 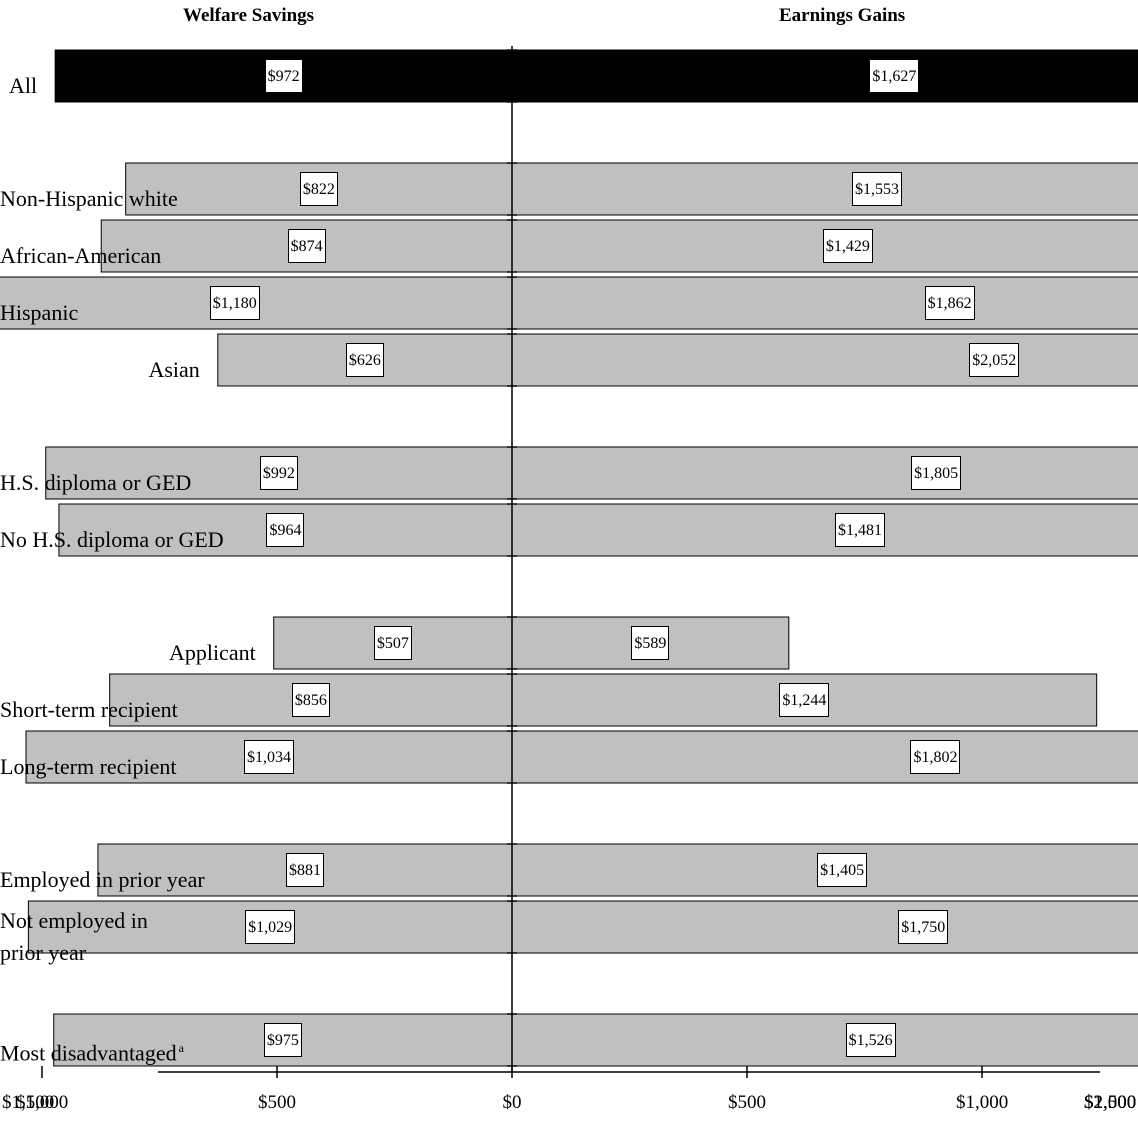 I want to click on welfare-savings-data-label: $881, so click(x=304, y=870).